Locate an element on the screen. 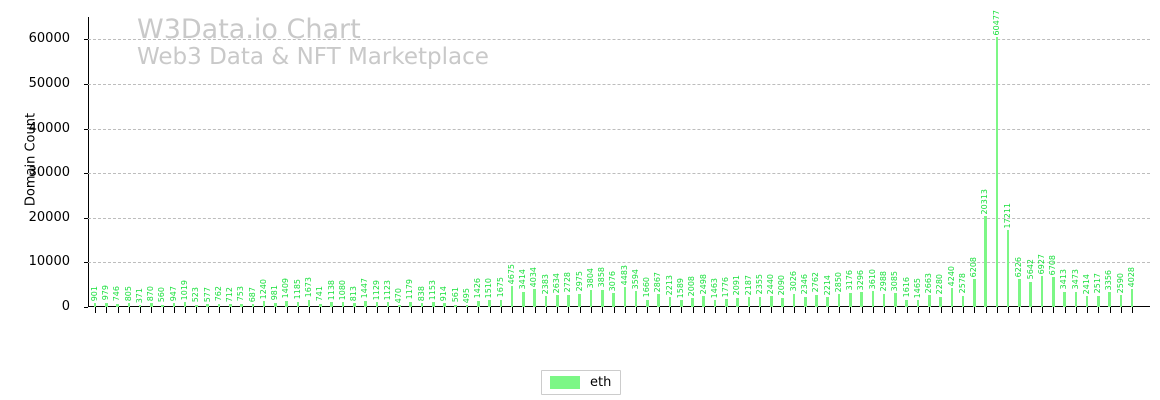  bar-value-label: 2663 is located at coordinates (929, 283).